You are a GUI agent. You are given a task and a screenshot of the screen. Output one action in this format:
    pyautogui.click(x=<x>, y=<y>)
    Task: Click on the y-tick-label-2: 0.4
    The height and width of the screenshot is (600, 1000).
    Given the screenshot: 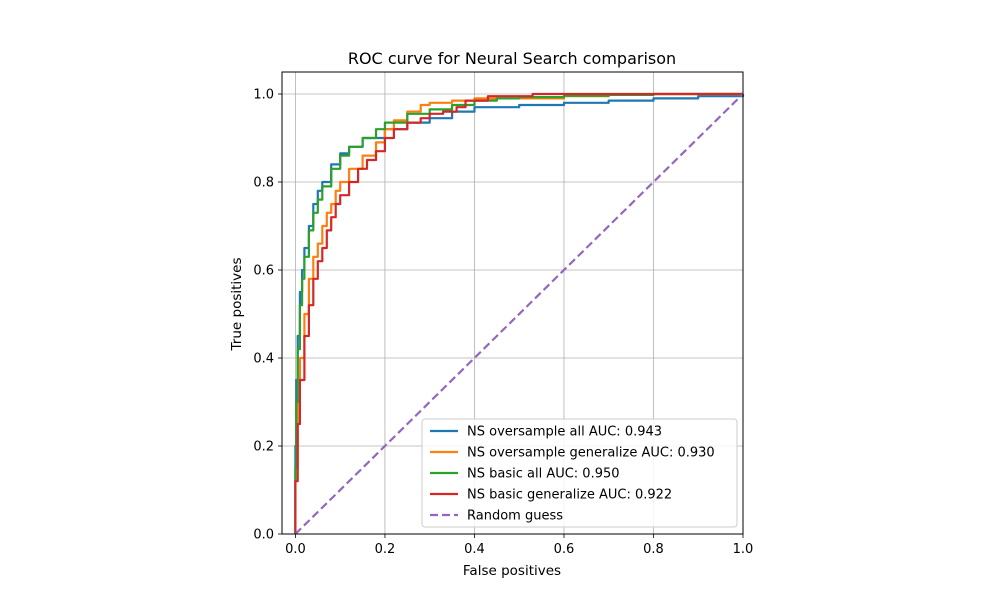 What is the action you would take?
    pyautogui.click(x=263, y=359)
    